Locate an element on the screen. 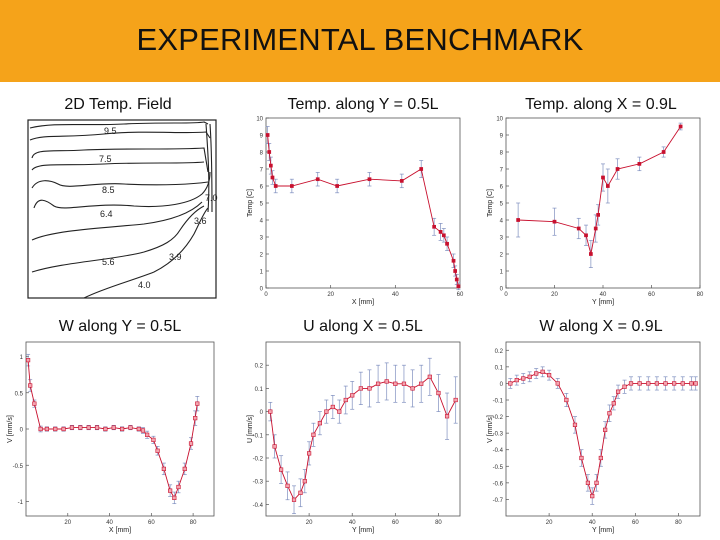 Image resolution: width=720 pixels, height=540 pixels. y-tick-label: 3 is located at coordinates (262, 239).